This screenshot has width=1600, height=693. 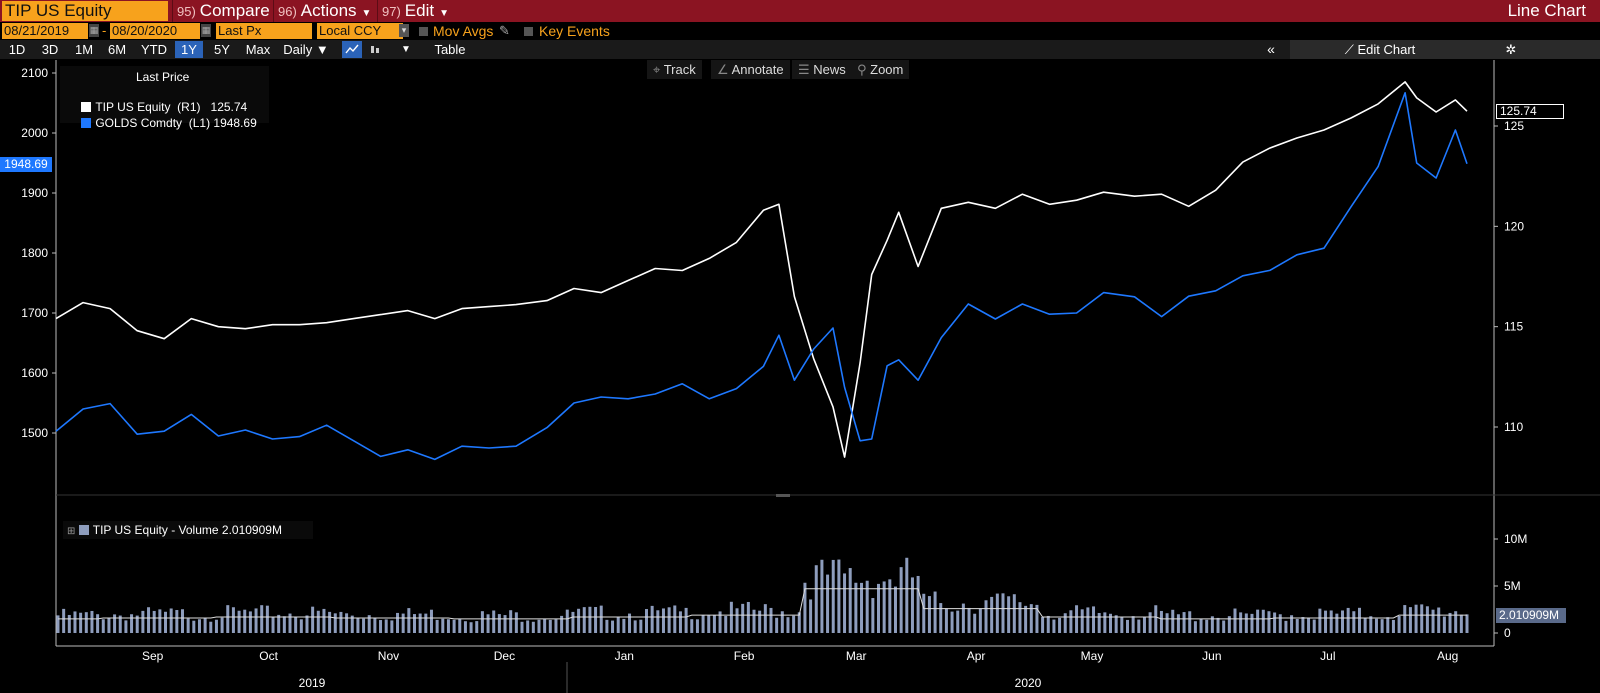 I want to click on right-tick-label: 120, so click(x=1514, y=226).